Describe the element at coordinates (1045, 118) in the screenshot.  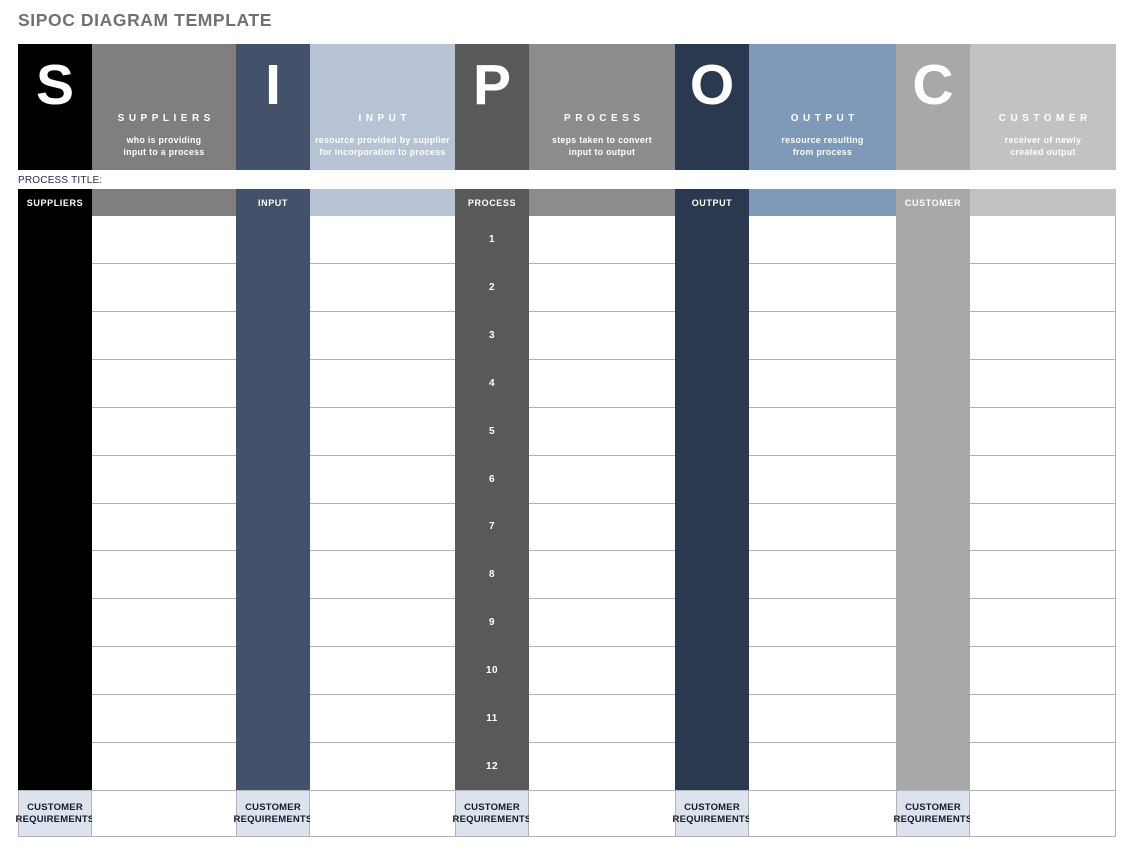
I see `banner-section-title-customer: CUSTOMER` at that location.